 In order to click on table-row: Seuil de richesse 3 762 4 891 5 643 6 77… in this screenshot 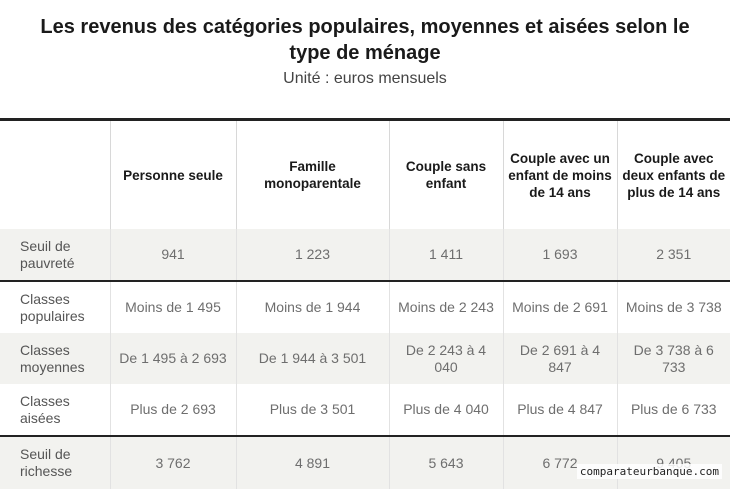, I will do `click(365, 462)`.